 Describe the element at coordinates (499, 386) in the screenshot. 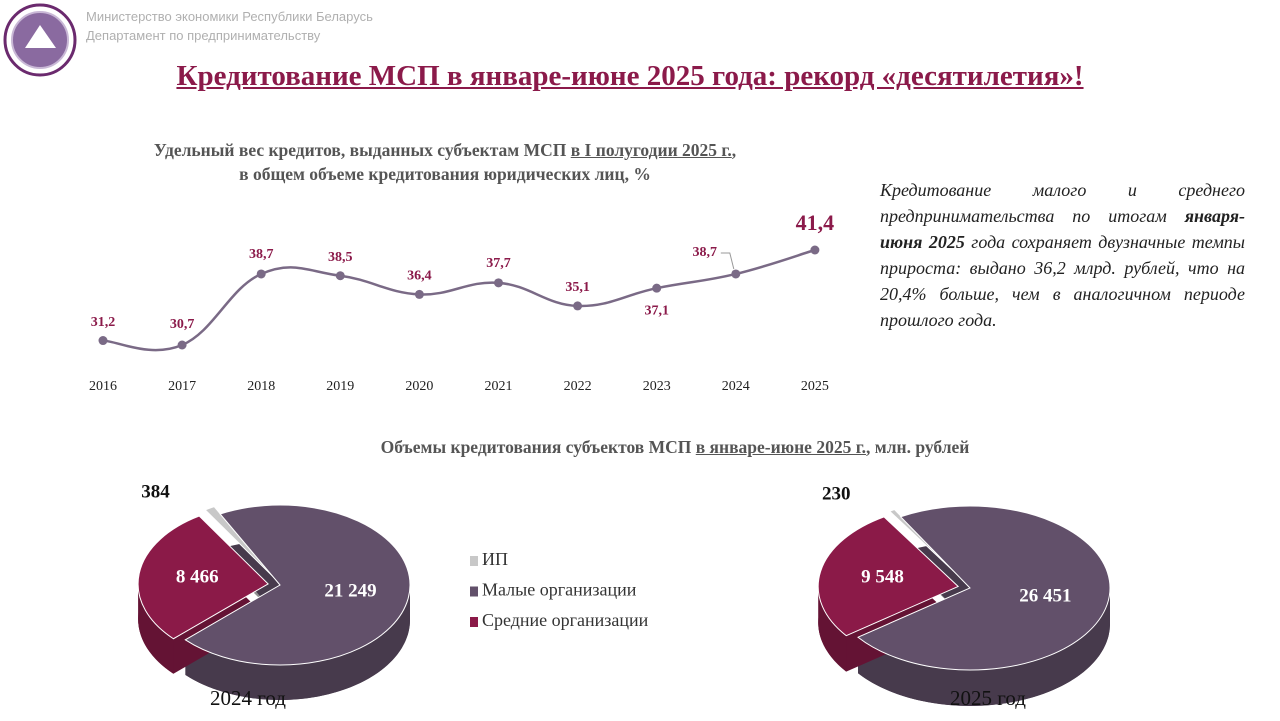

I see `x-tick-label: 2021` at that location.